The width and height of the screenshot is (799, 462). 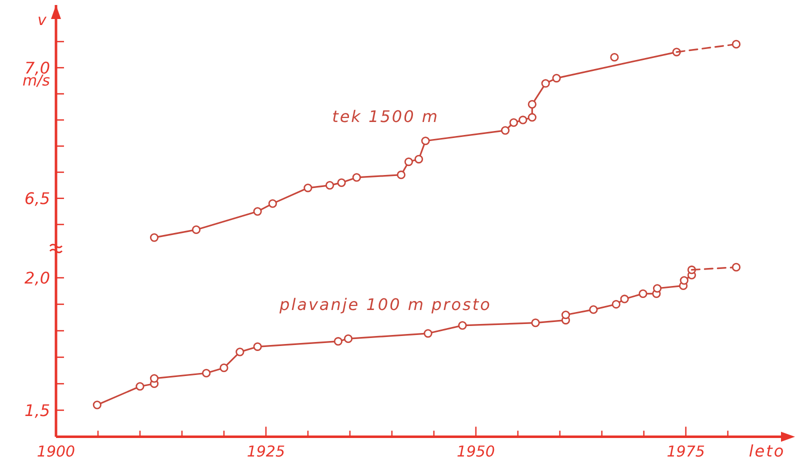 I want to click on series-label: tek 1500 m, so click(x=385, y=116).